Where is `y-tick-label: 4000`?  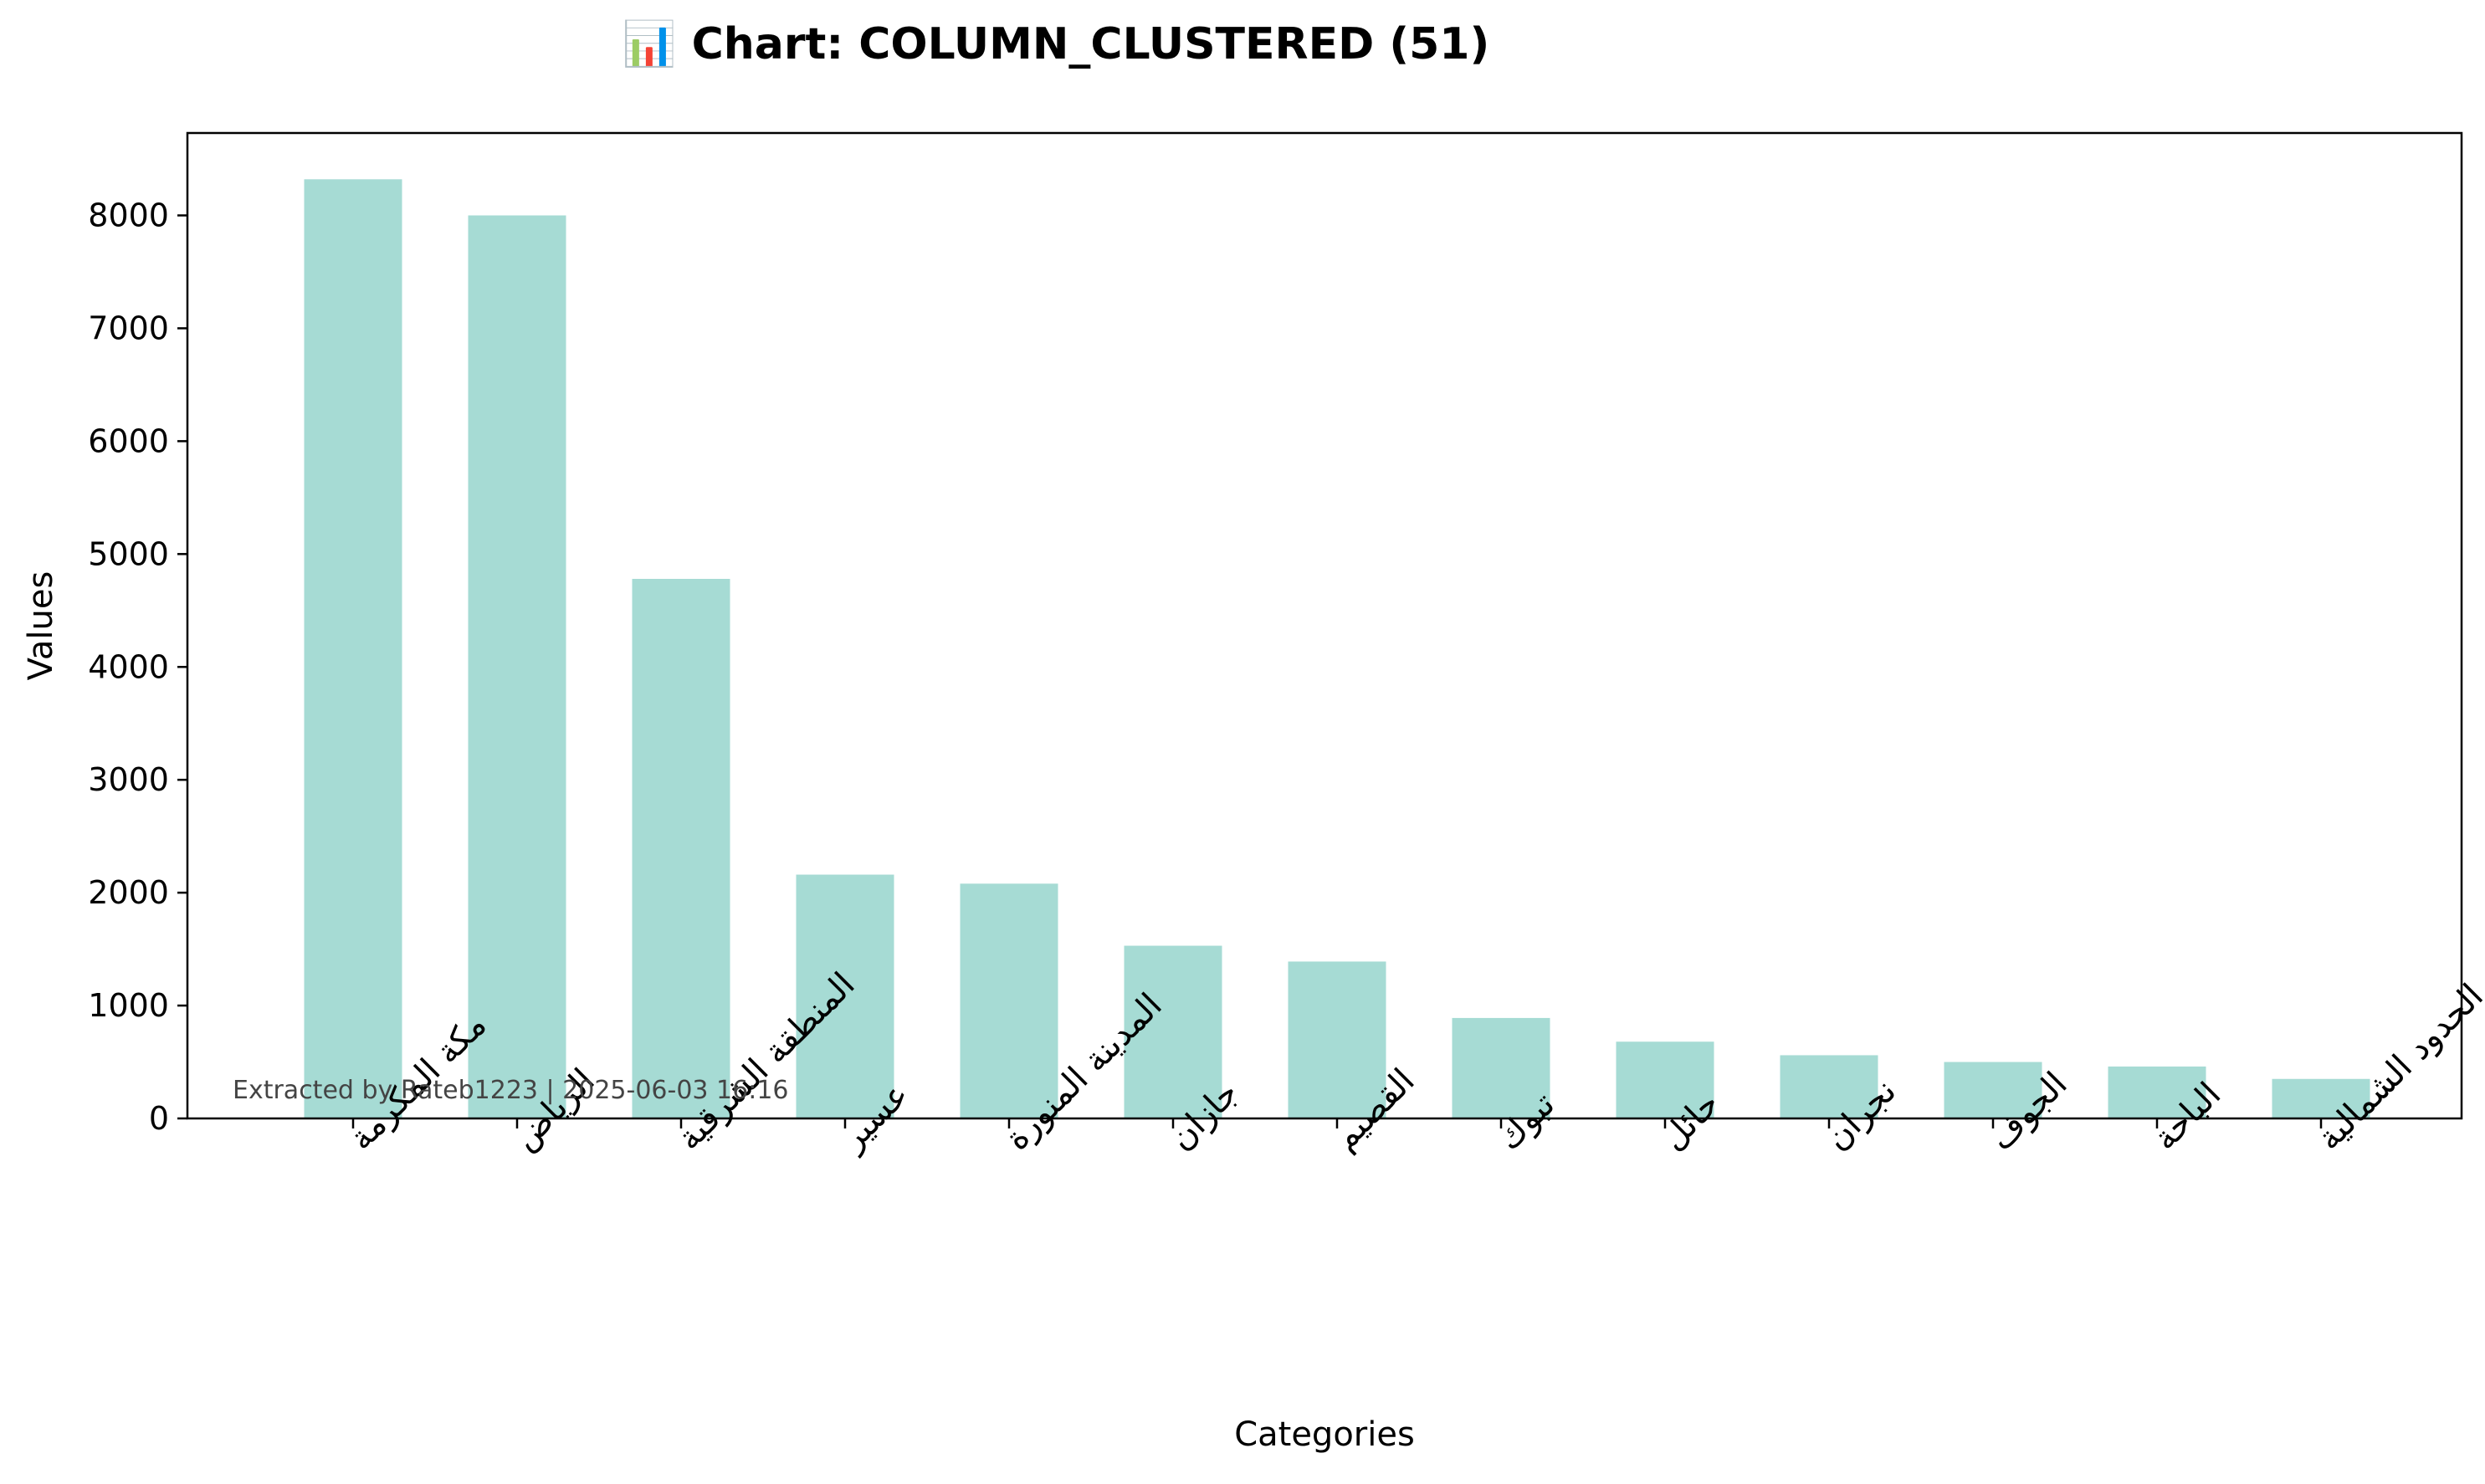
y-tick-label: 4000 is located at coordinates (128, 666).